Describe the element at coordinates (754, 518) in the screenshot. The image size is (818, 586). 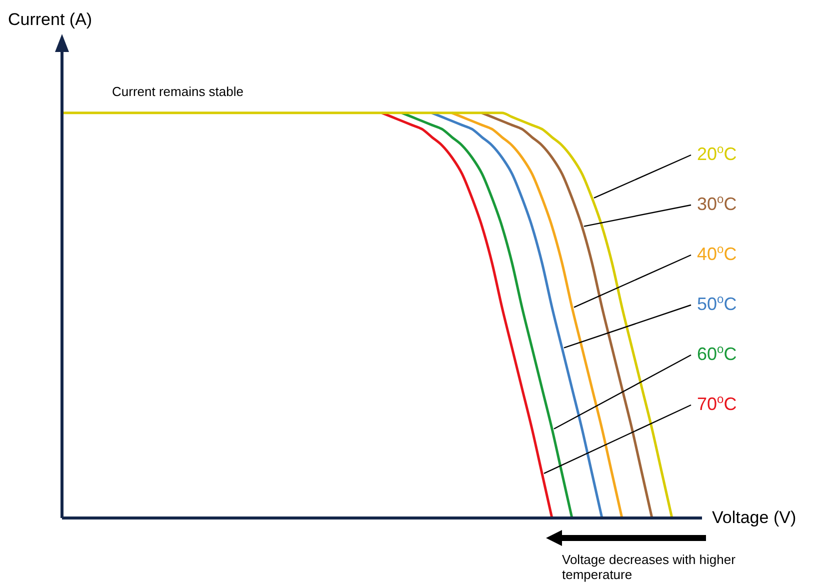
I see `x-axis-title: Voltage (V)` at that location.